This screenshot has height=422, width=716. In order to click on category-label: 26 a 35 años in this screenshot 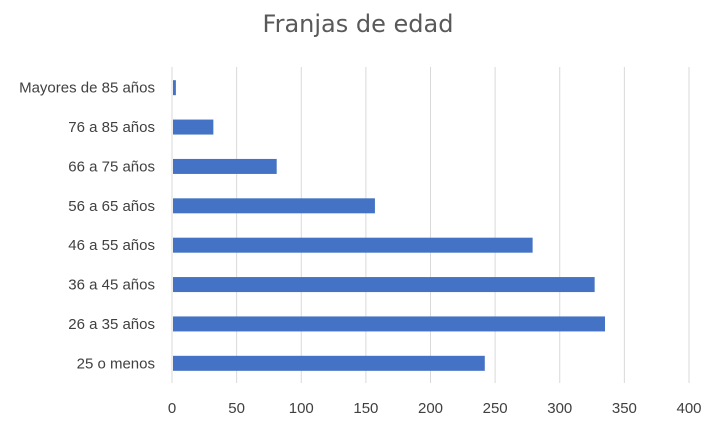, I will do `click(111, 324)`.